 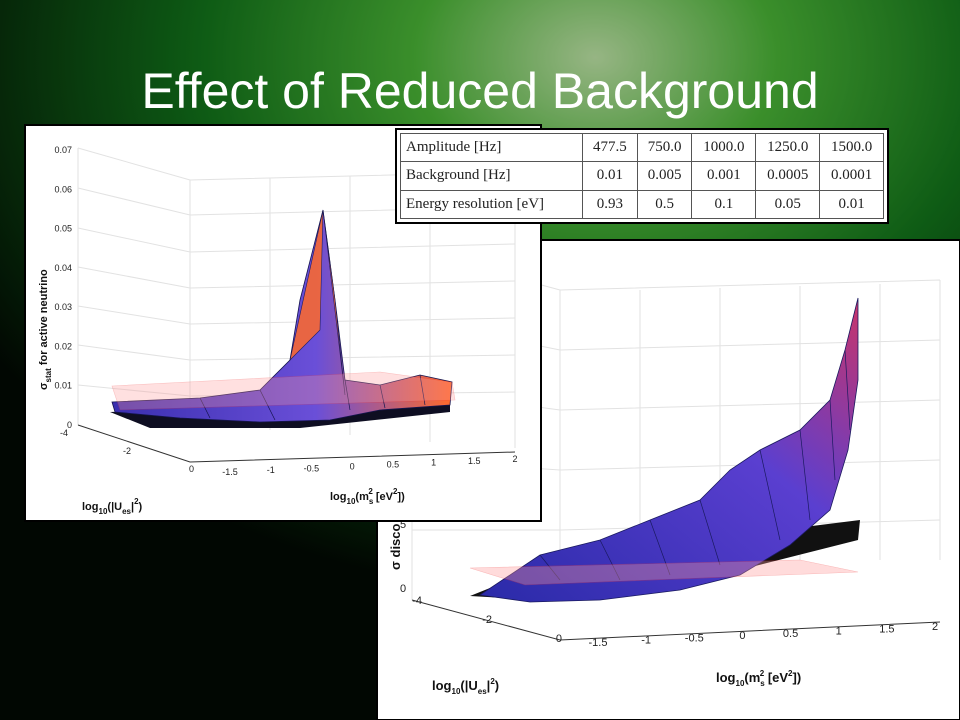 What do you see at coordinates (403, 525) in the screenshot?
I see `z-tick-label: 5` at bounding box center [403, 525].